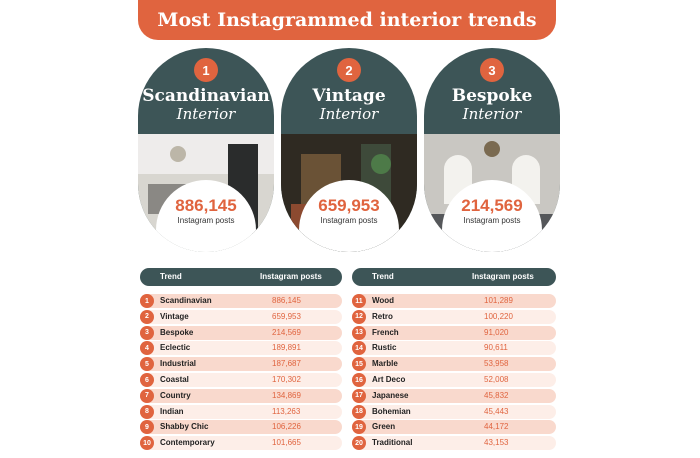 The width and height of the screenshot is (700, 458). I want to click on trend-name: Bohemian, so click(391, 411).